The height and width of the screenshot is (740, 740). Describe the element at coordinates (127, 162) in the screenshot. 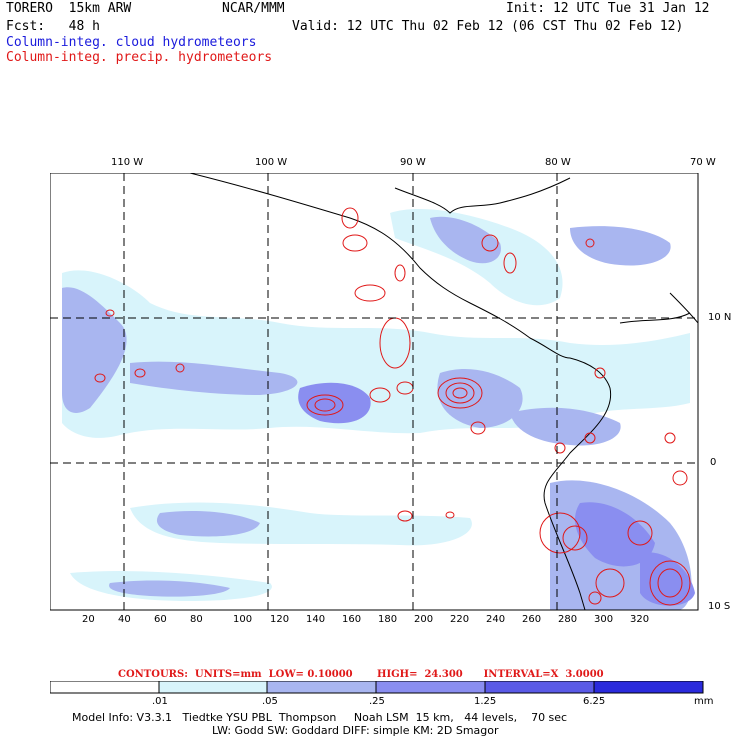

I see `lon-label: 110 W` at that location.